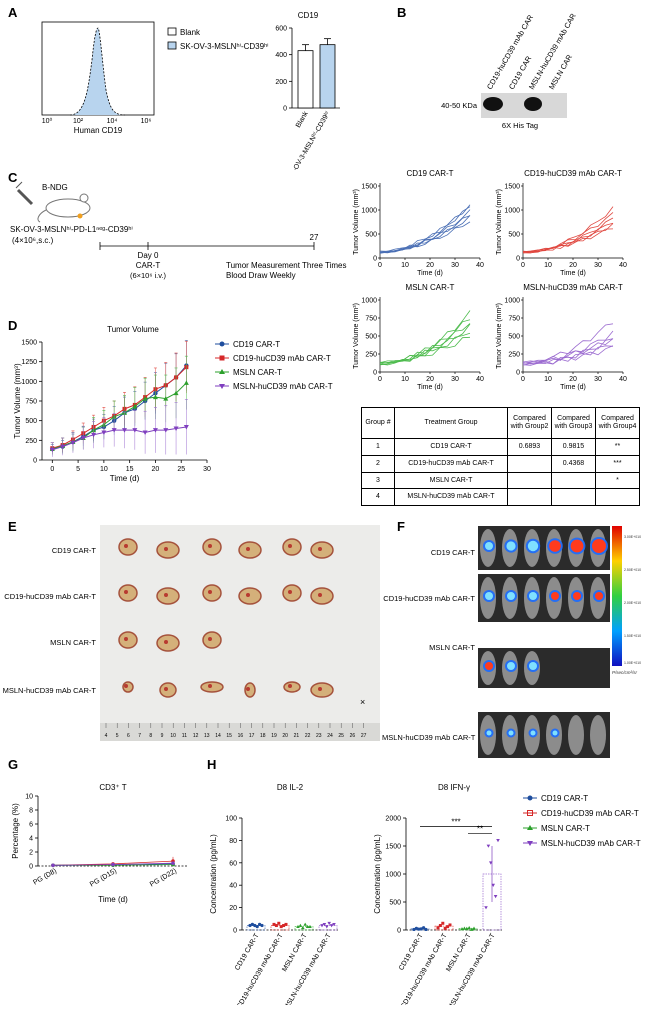 This screenshot has height=1011, width=649. Describe the element at coordinates (162, 736) in the screenshot. I see `ruler-label: 9` at that location.